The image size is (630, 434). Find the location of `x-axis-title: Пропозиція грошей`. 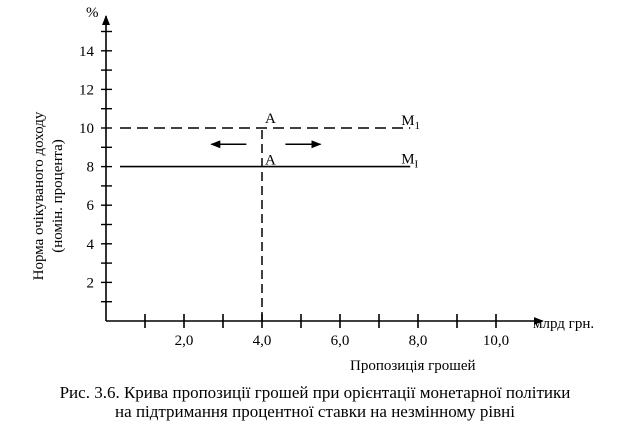

x-axis-title: Пропозиція грошей is located at coordinates (413, 366).